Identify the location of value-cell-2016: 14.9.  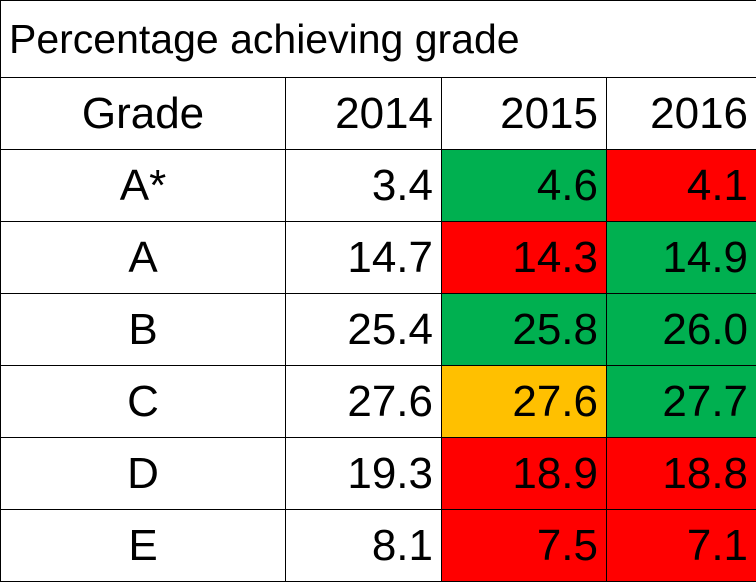
(680, 257).